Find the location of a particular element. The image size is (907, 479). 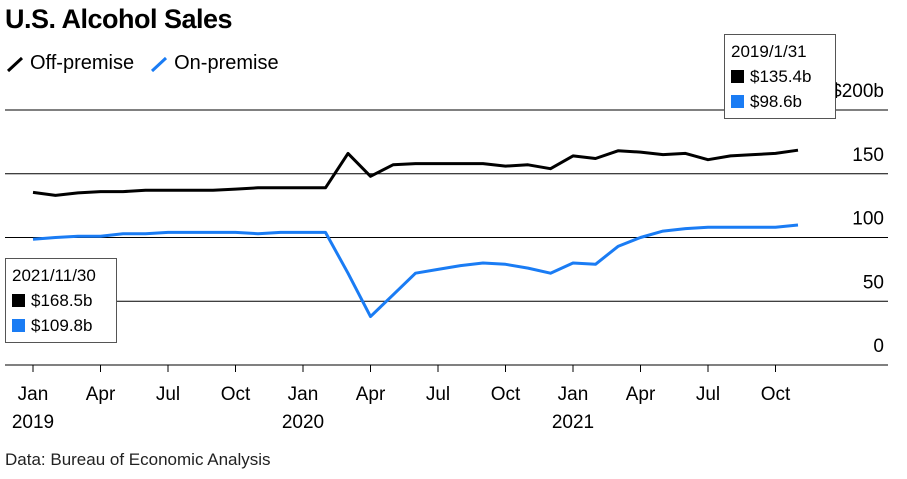

tooltip-end-on-swatch is located at coordinates (18, 325).